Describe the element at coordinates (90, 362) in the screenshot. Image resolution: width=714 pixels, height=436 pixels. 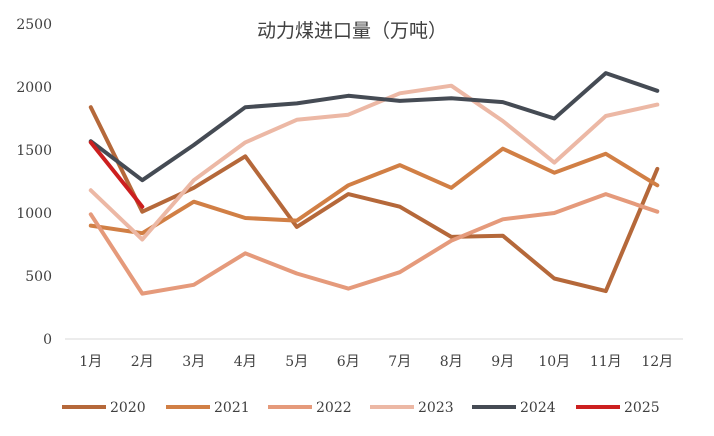
I see `x-tick-label: 1月` at that location.